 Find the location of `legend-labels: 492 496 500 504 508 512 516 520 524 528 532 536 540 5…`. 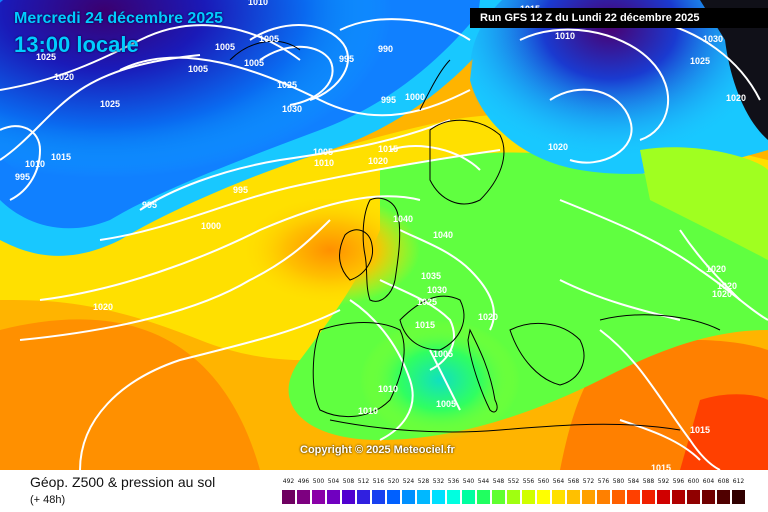

legend-labels: 492 496 500 504 508 512 516 520 524 528 532 536 540 5… is located at coordinates (516, 483).